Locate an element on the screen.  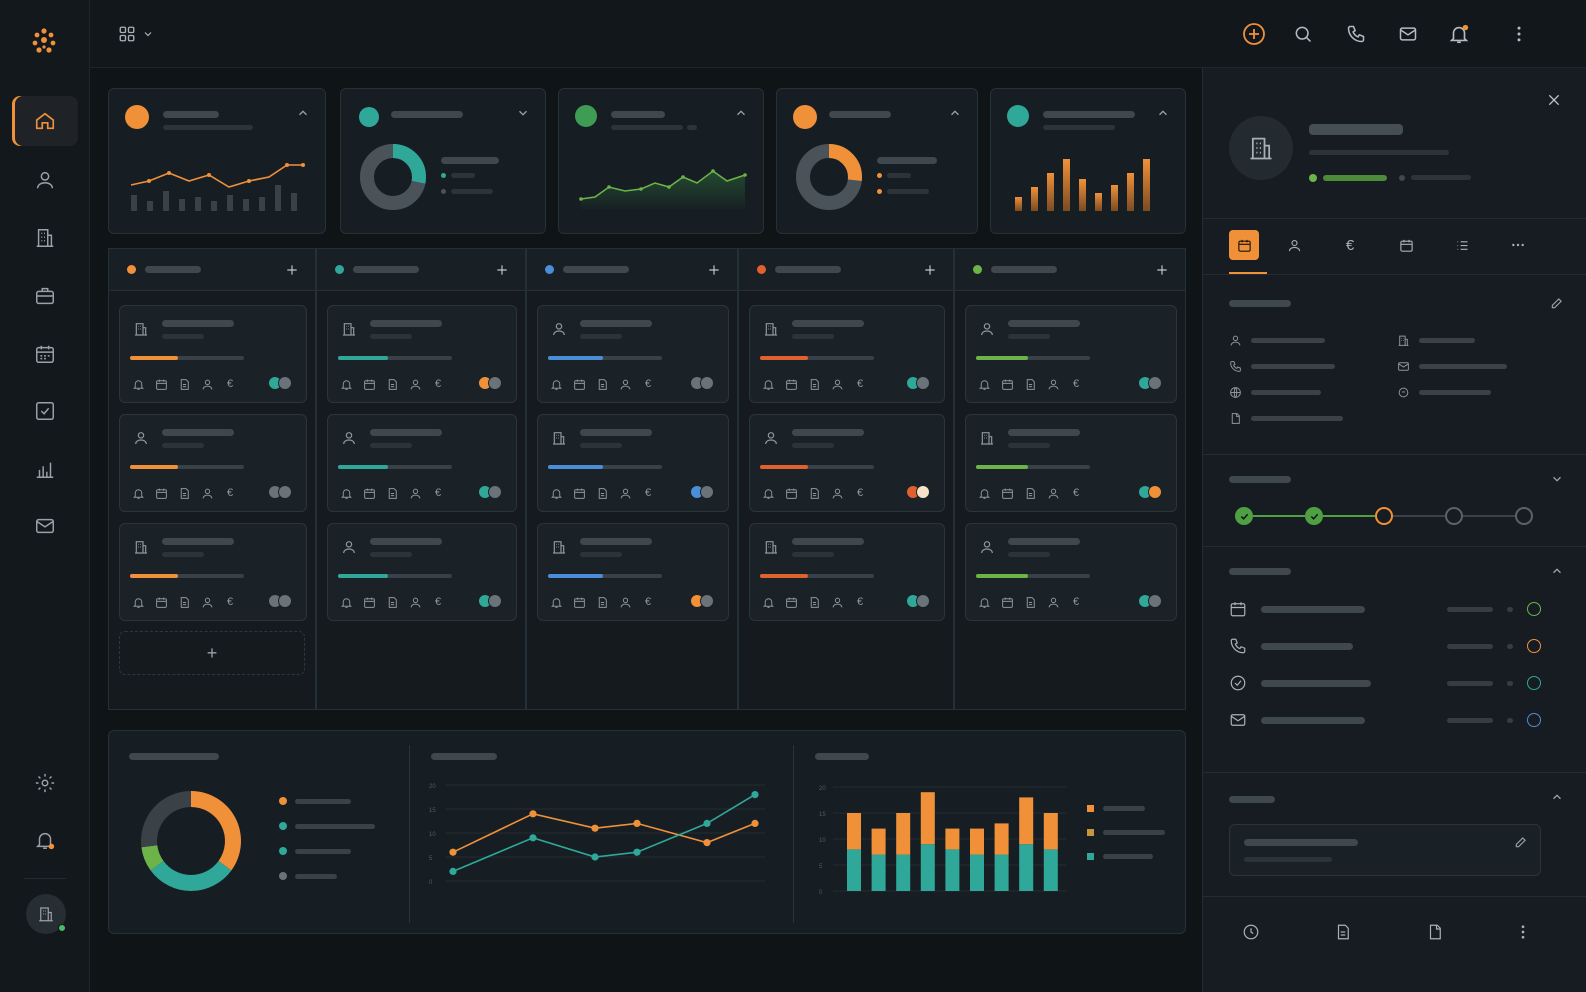
nav-notifications is located at coordinates (45, 840).